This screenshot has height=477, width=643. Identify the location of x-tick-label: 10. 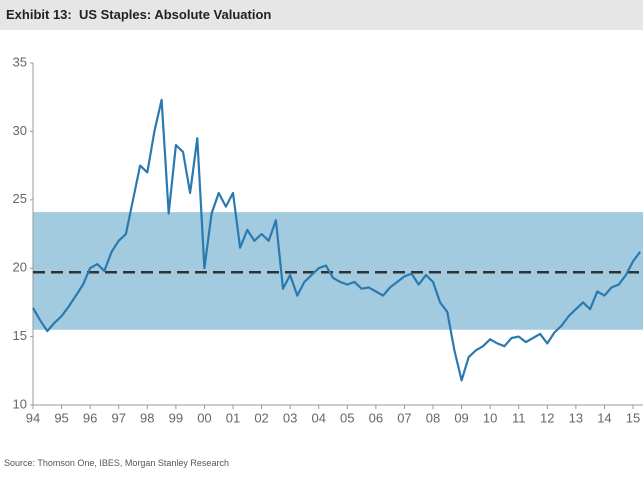
(490, 417).